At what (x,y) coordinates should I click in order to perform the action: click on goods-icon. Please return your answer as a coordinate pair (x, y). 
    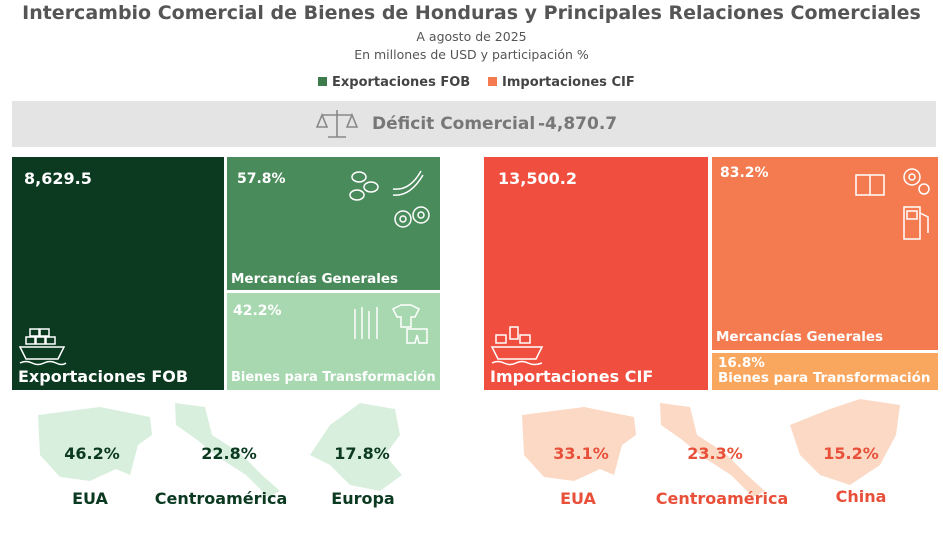
    Looking at the image, I should click on (892, 204).